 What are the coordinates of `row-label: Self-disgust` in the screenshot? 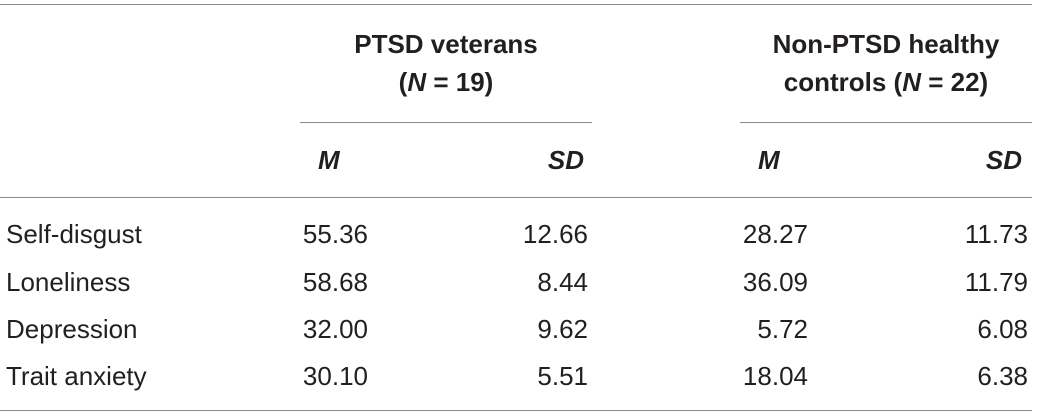 It's located at (74, 234).